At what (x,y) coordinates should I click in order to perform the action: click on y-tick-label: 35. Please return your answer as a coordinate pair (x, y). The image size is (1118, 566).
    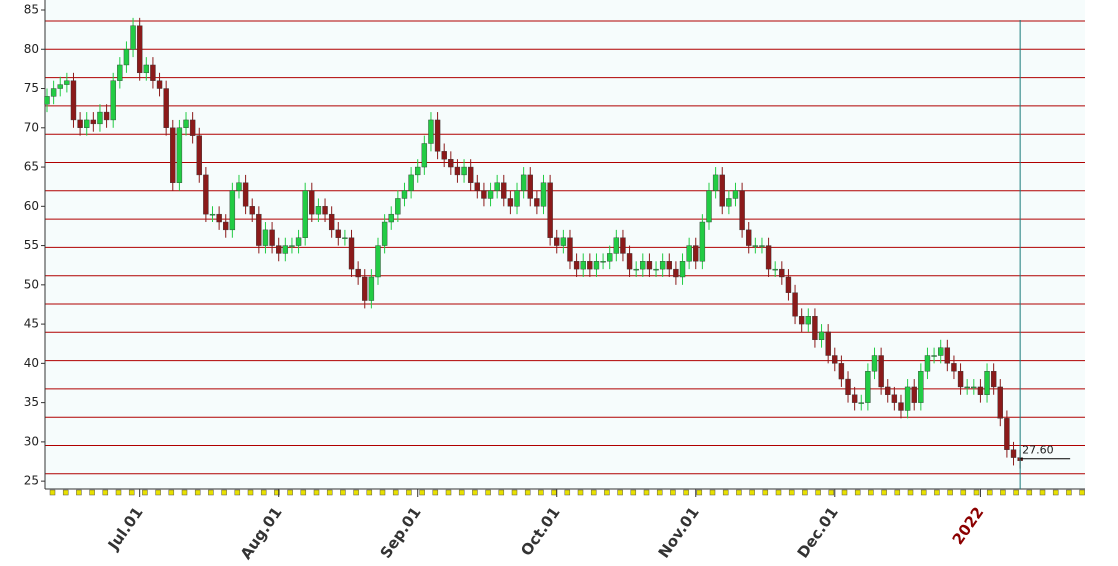
    Looking at the image, I should click on (31, 402).